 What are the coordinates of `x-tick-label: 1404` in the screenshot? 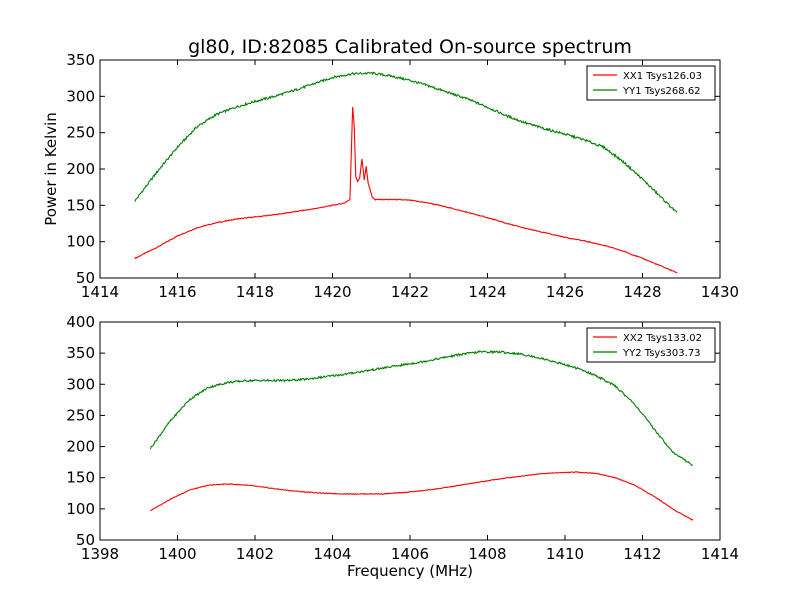 It's located at (332, 554).